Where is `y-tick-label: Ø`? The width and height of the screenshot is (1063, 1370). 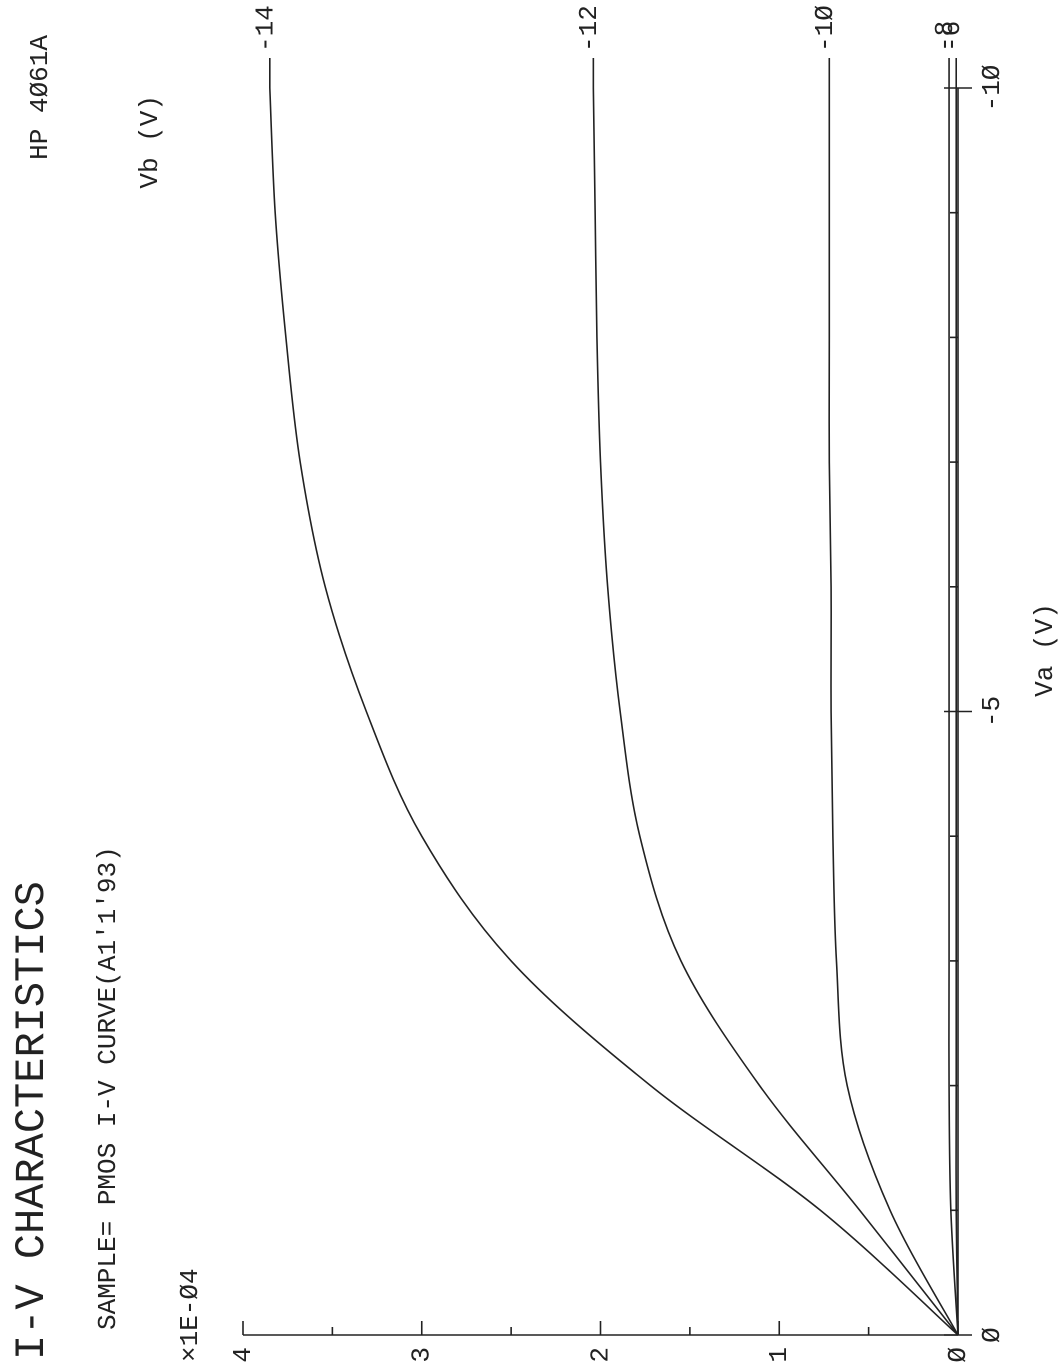
y-tick-label: Ø is located at coordinates (958, 1355).